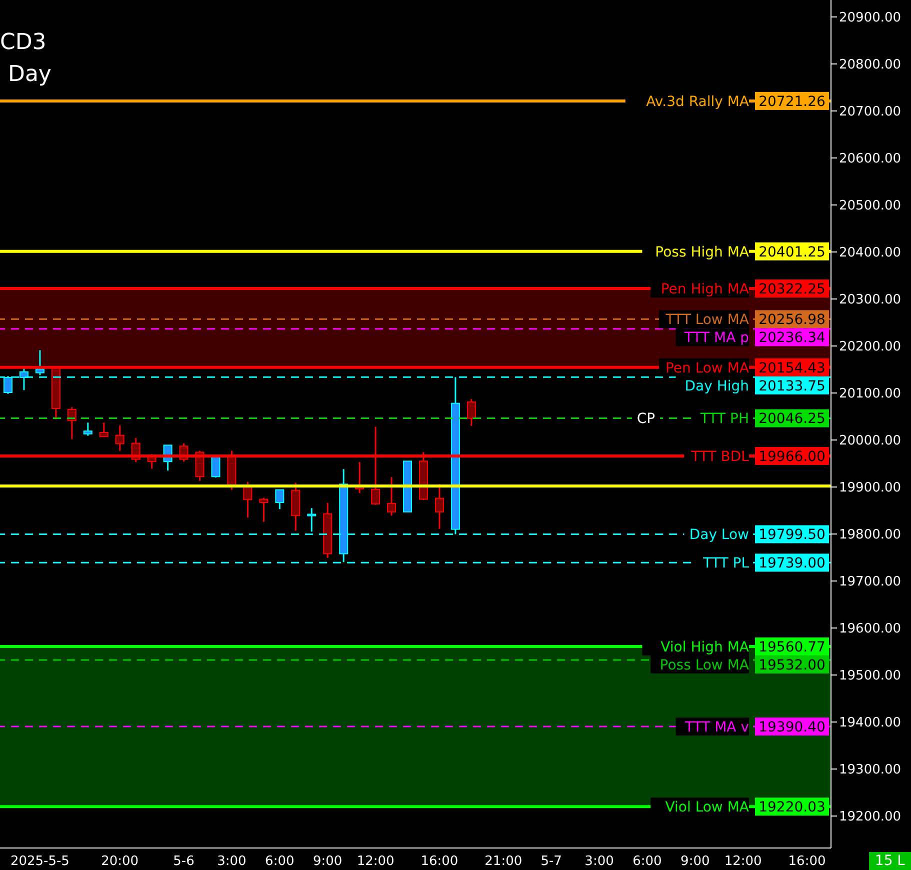  I want to click on y-tick-label: 20900.00, so click(870, 18).